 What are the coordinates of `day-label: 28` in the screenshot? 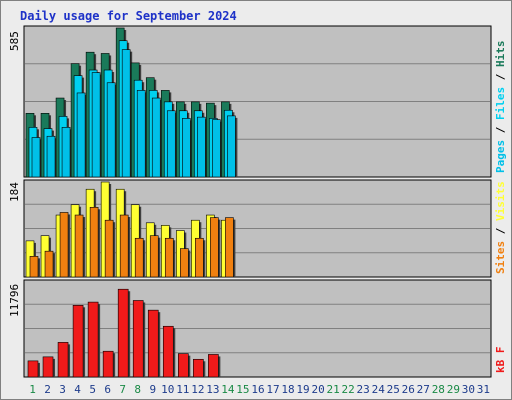 It's located at (438, 389).